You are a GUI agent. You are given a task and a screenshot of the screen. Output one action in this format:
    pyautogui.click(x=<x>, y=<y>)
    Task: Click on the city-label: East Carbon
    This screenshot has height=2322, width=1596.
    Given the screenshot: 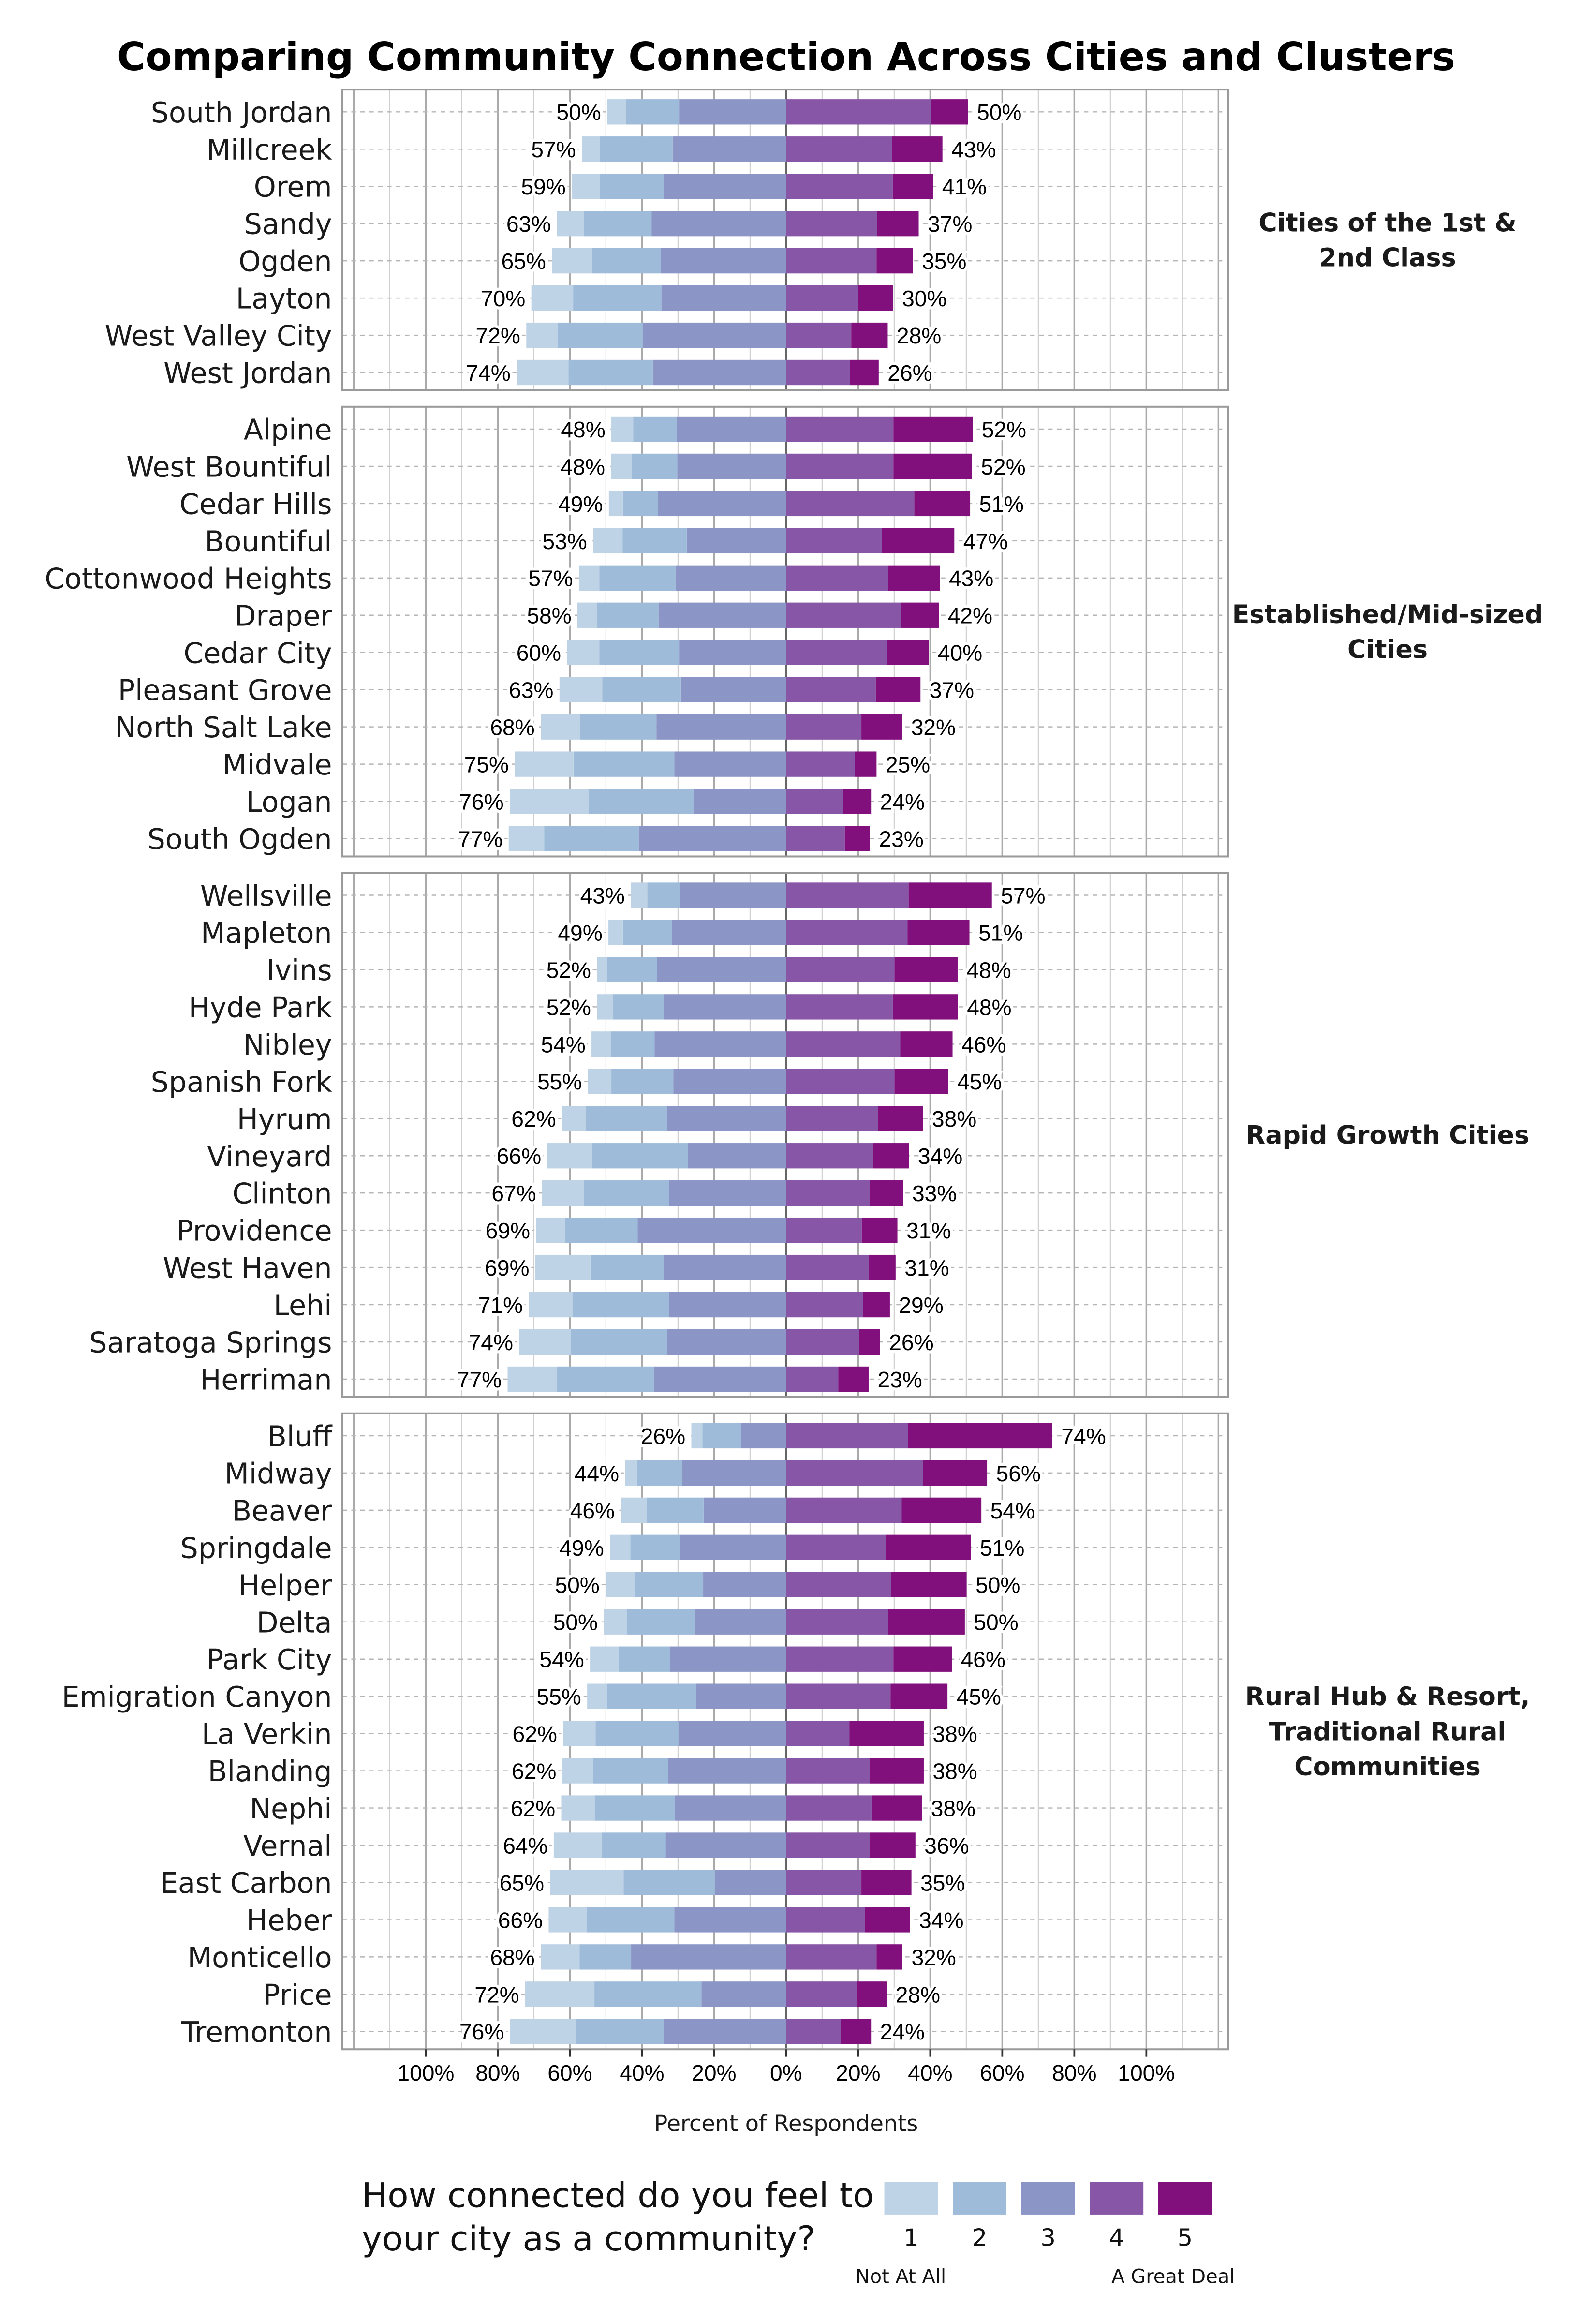 What is the action you would take?
    pyautogui.click(x=246, y=1883)
    